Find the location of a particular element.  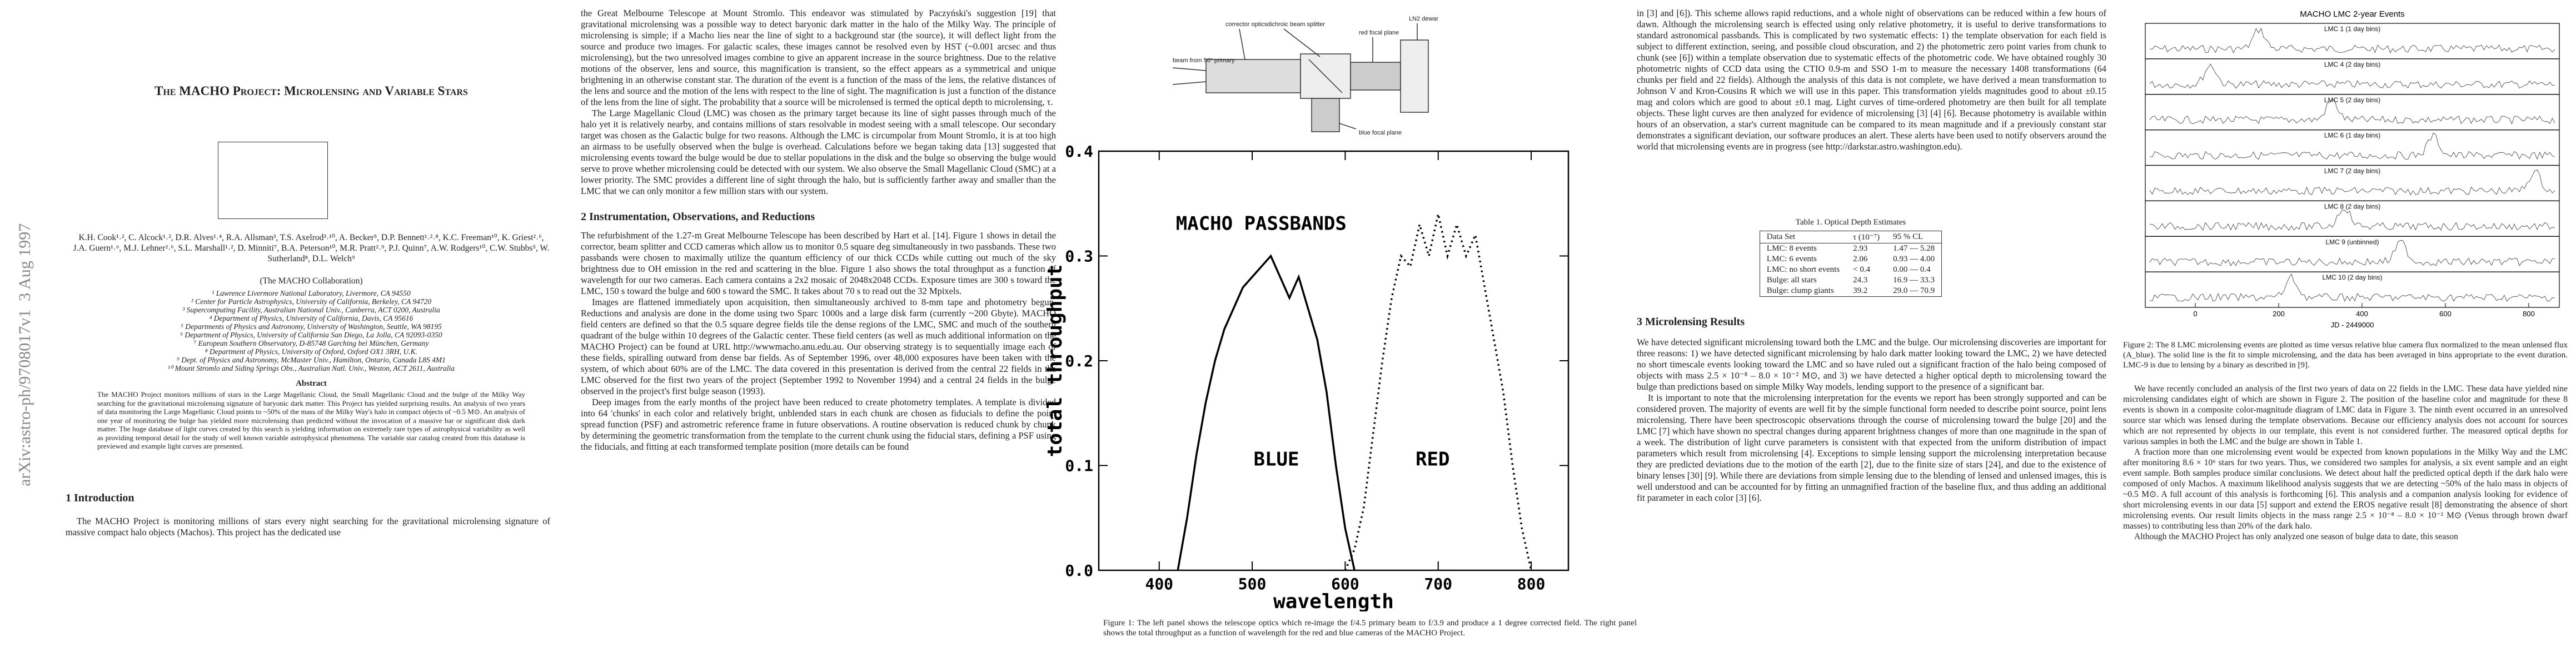

panel-label: LMC 8 (2 day bins) is located at coordinates (2352, 206).